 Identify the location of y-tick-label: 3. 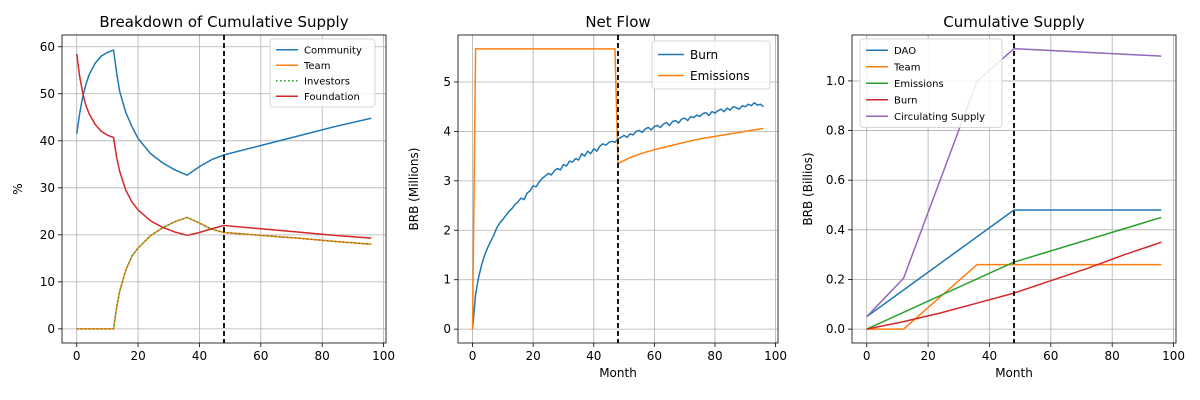
(447, 181).